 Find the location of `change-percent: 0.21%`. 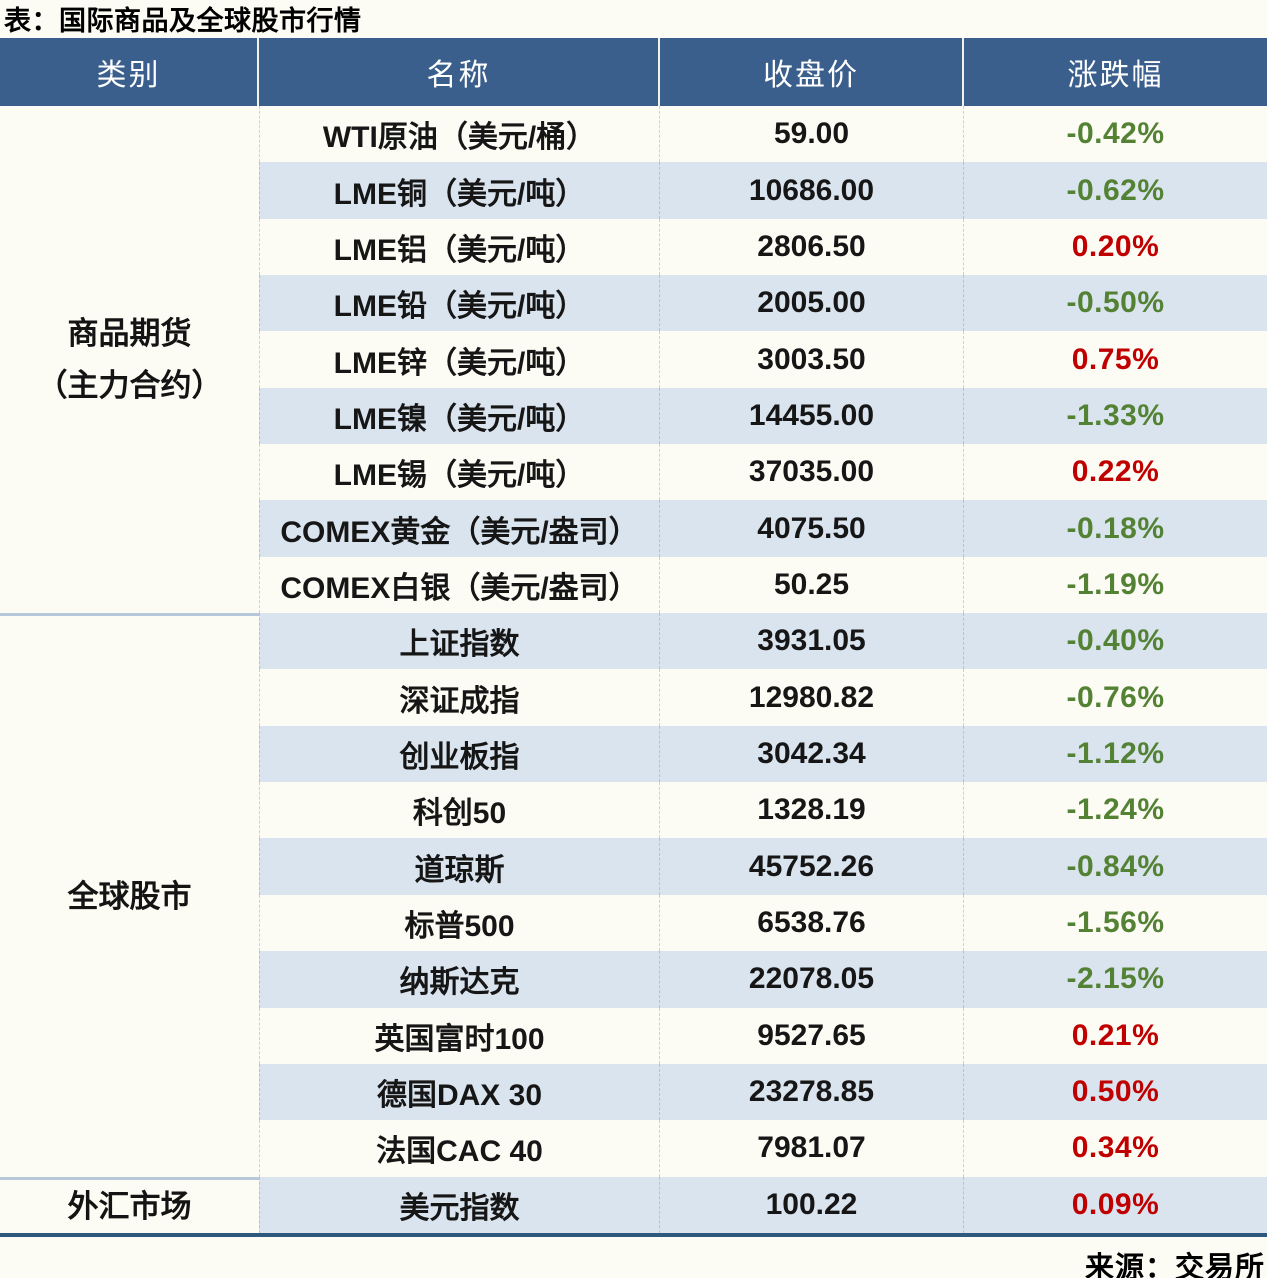

change-percent: 0.21% is located at coordinates (1115, 1035).